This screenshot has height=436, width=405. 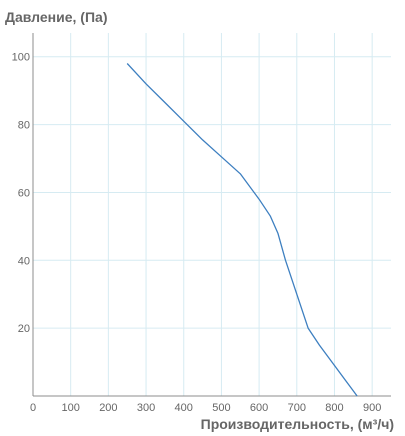 What do you see at coordinates (24, 329) in the screenshot?
I see `y-tick-label: 20` at bounding box center [24, 329].